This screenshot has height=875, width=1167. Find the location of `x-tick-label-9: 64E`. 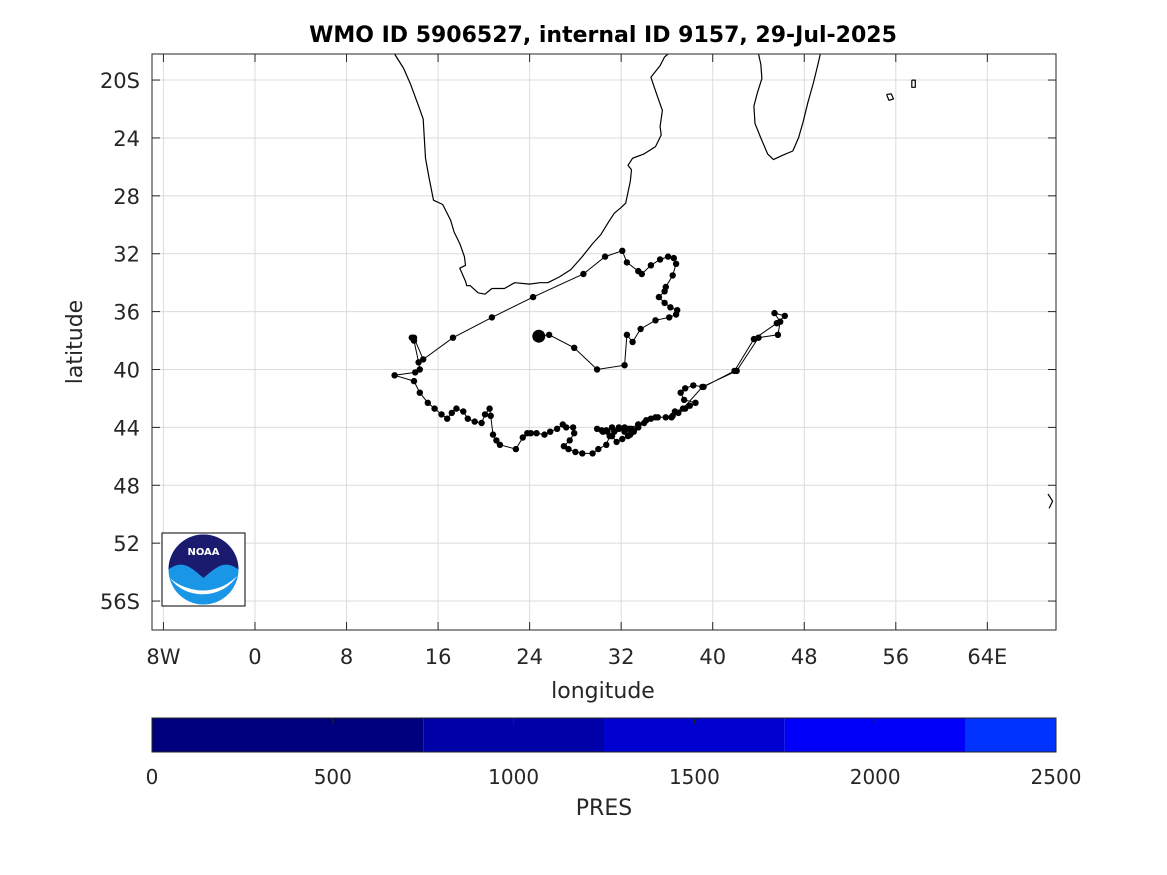

x-tick-label-9: 64E is located at coordinates (987, 657).